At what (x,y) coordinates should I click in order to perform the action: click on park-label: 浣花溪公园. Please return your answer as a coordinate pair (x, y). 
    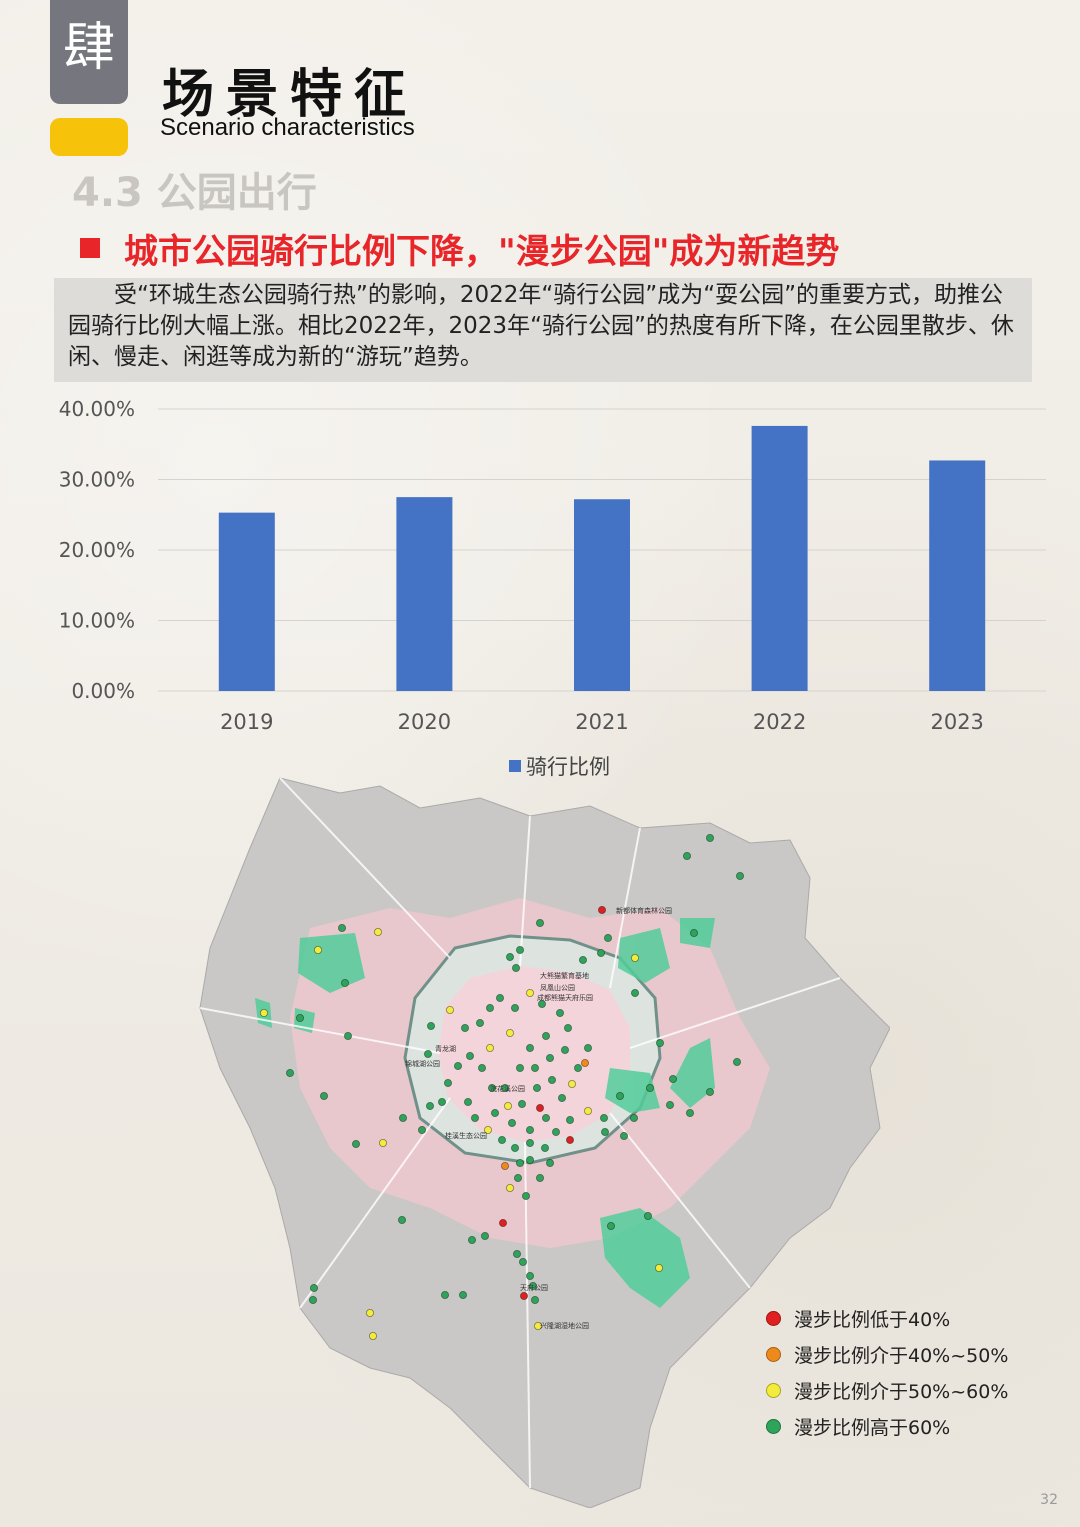
    Looking at the image, I should click on (507, 1088).